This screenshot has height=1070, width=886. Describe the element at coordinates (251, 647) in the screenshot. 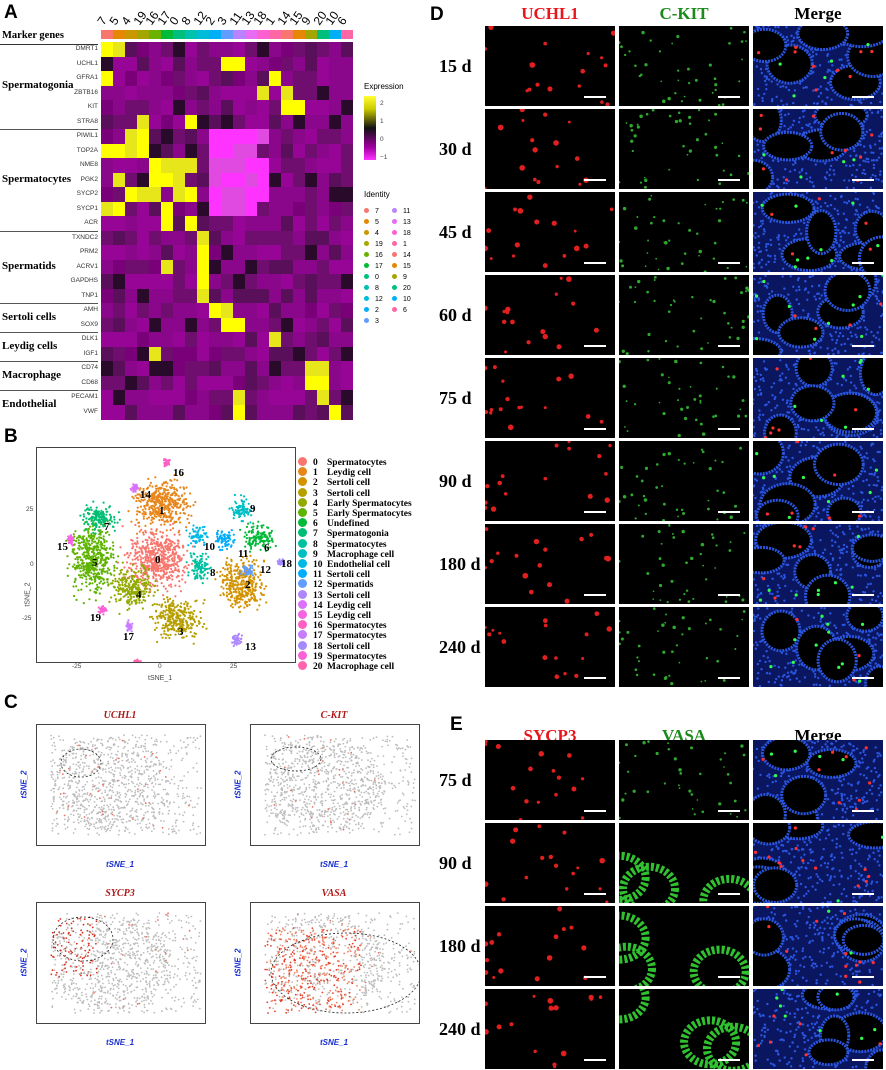

I see `tsne-cluster-label: 13` at that location.